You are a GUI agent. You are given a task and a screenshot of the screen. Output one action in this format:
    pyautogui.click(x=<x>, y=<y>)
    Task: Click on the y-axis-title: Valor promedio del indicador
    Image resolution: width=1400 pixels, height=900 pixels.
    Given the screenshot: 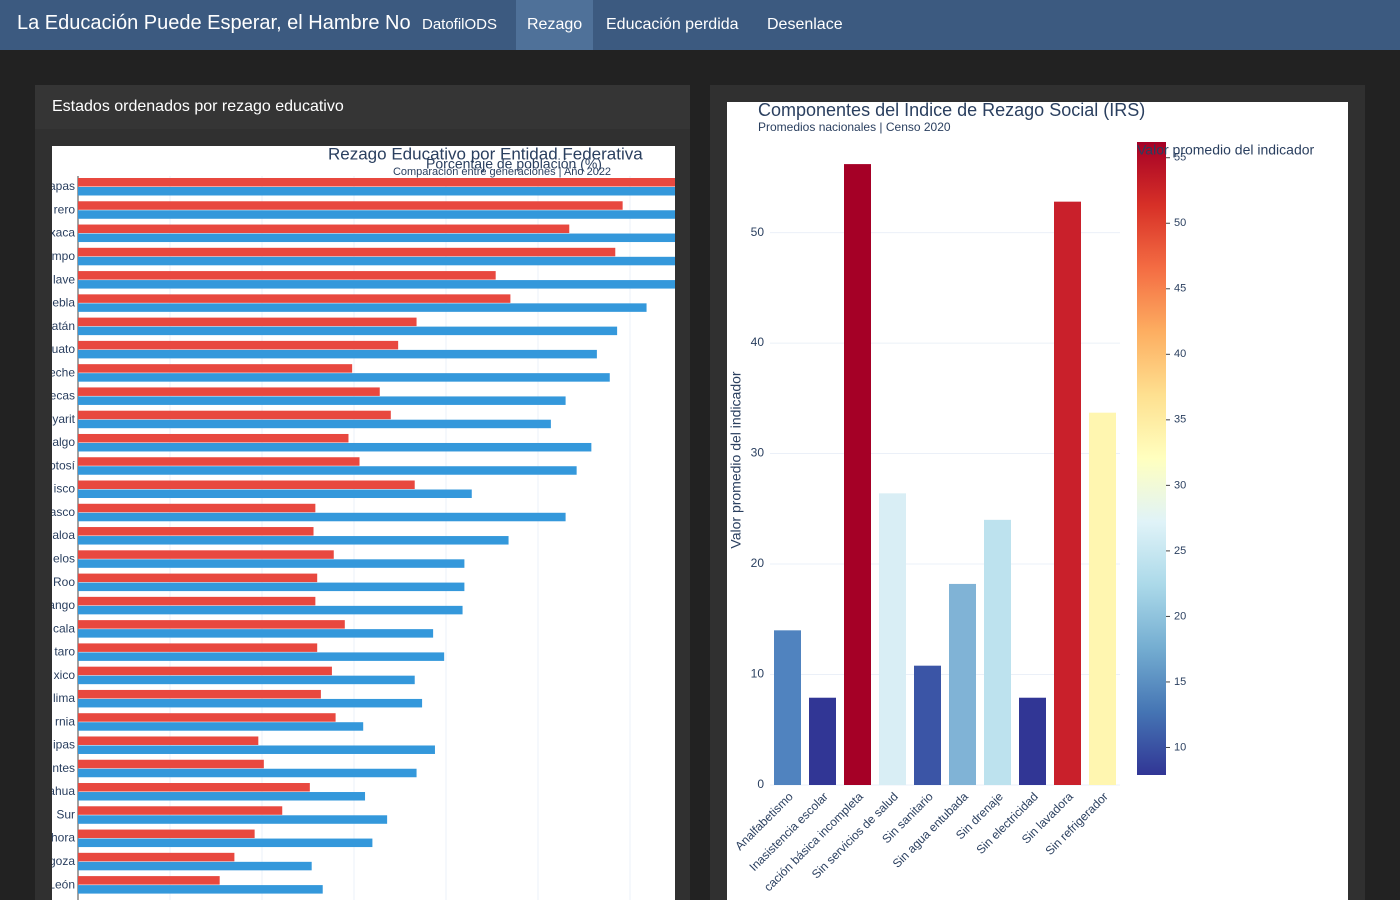 What is the action you would take?
    pyautogui.click(x=736, y=460)
    